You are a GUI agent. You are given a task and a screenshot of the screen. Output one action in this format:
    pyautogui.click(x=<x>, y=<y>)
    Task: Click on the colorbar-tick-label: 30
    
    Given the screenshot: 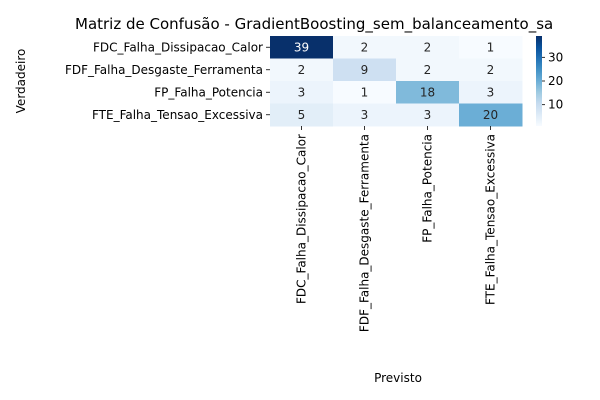 What is the action you would take?
    pyautogui.click(x=555, y=57)
    